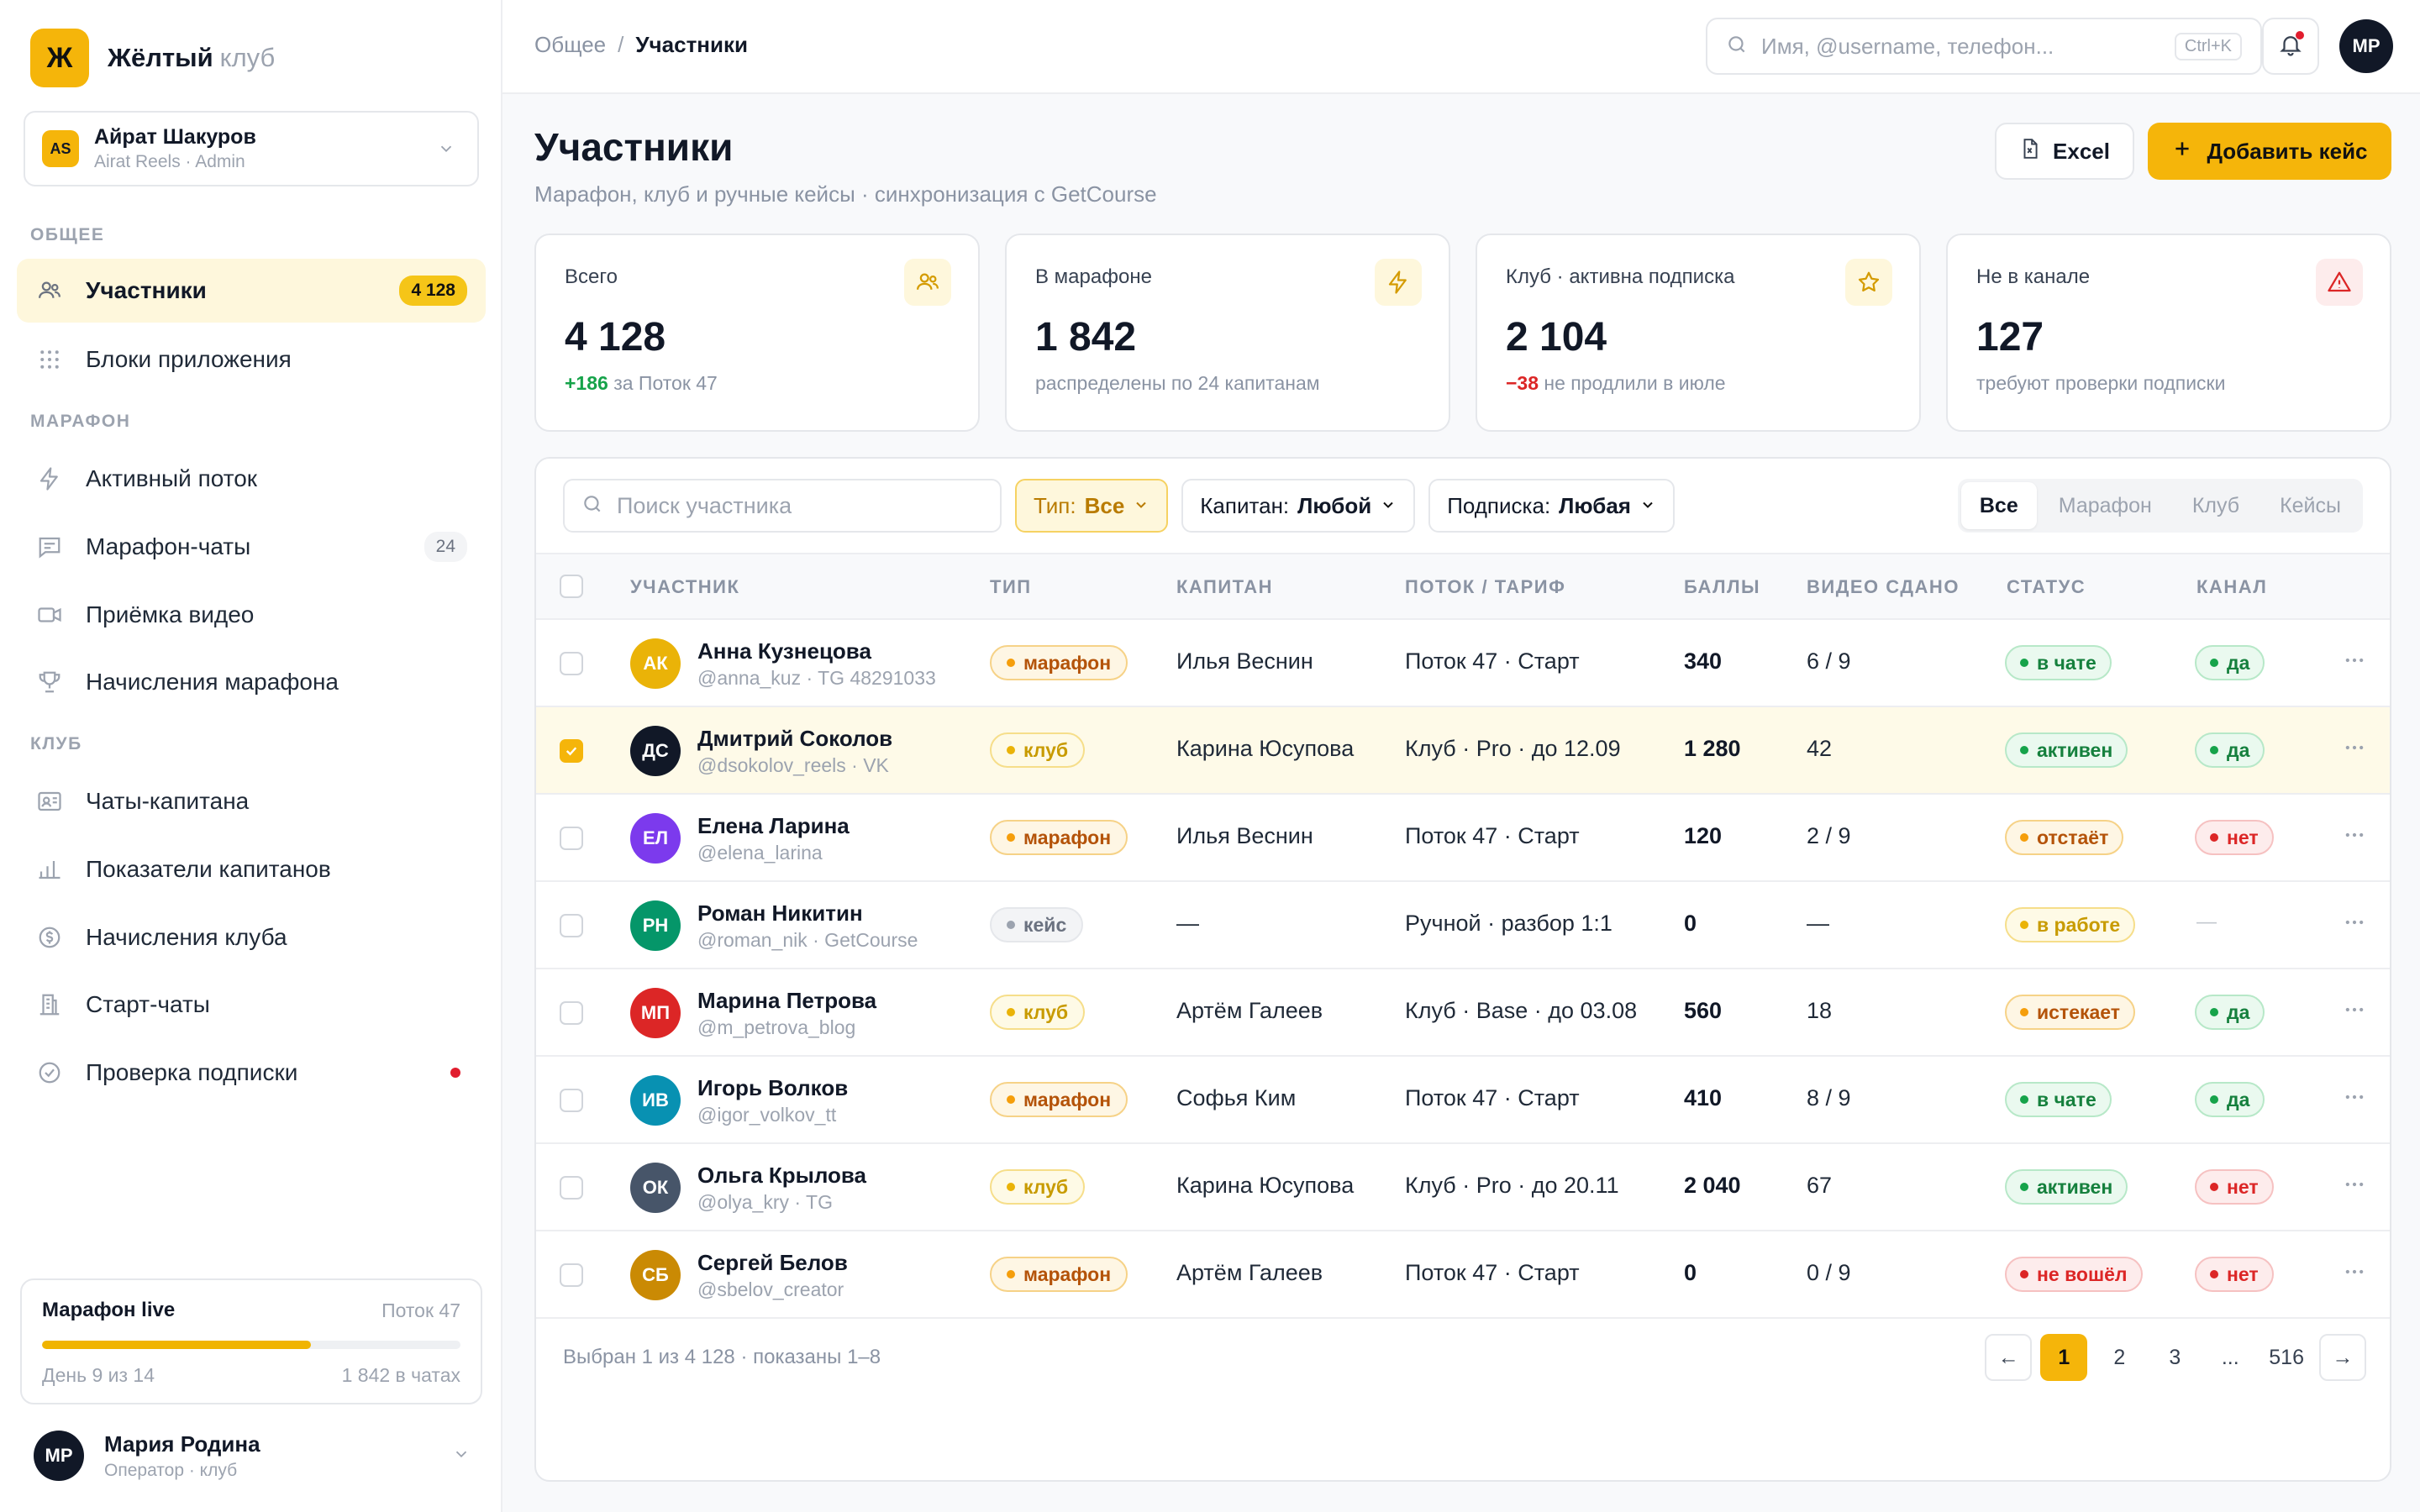 Image resolution: width=2420 pixels, height=1512 pixels. Describe the element at coordinates (1820, 1010) in the screenshot. I see `video-cell: 18` at that location.